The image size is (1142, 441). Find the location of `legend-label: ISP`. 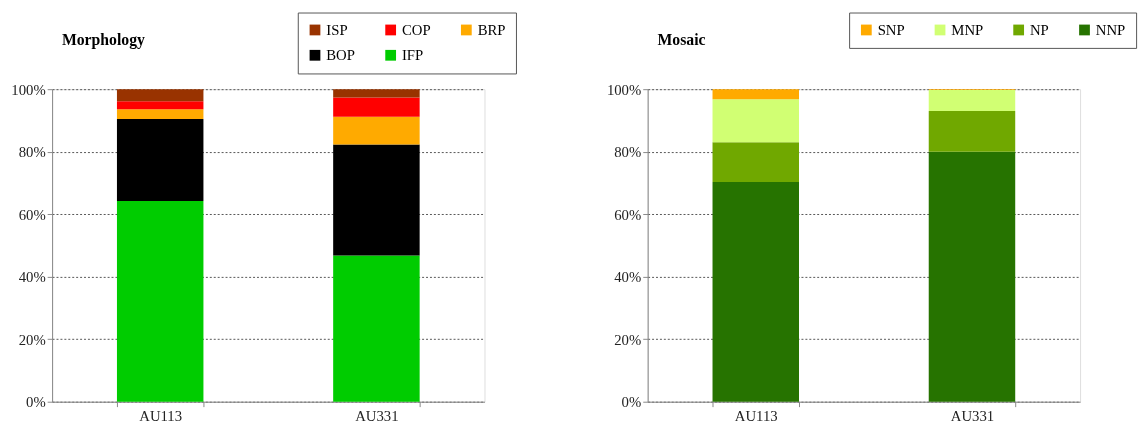

legend-label: ISP is located at coordinates (337, 29).